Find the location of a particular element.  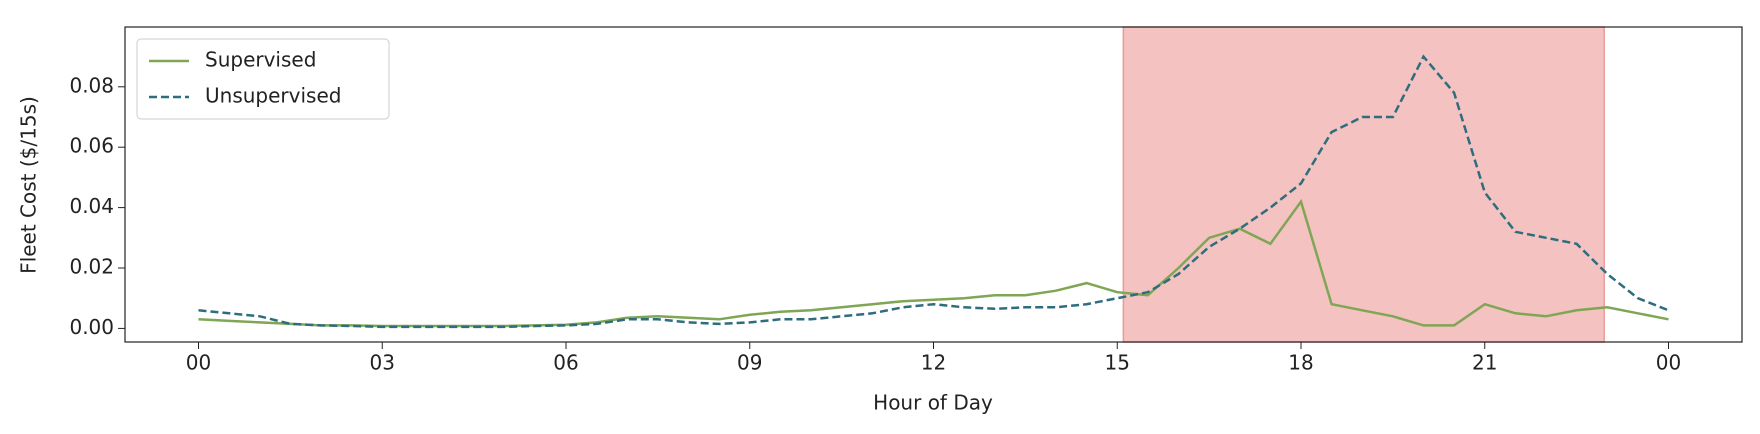

x-tick-label: 21 is located at coordinates (1484, 363).